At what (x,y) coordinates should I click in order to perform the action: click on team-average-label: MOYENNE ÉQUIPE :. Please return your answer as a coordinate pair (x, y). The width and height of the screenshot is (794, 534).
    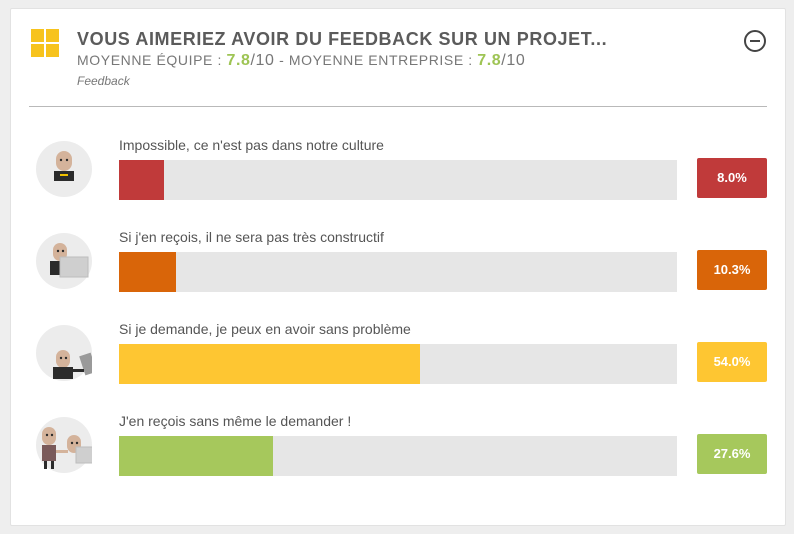
    Looking at the image, I should click on (149, 60).